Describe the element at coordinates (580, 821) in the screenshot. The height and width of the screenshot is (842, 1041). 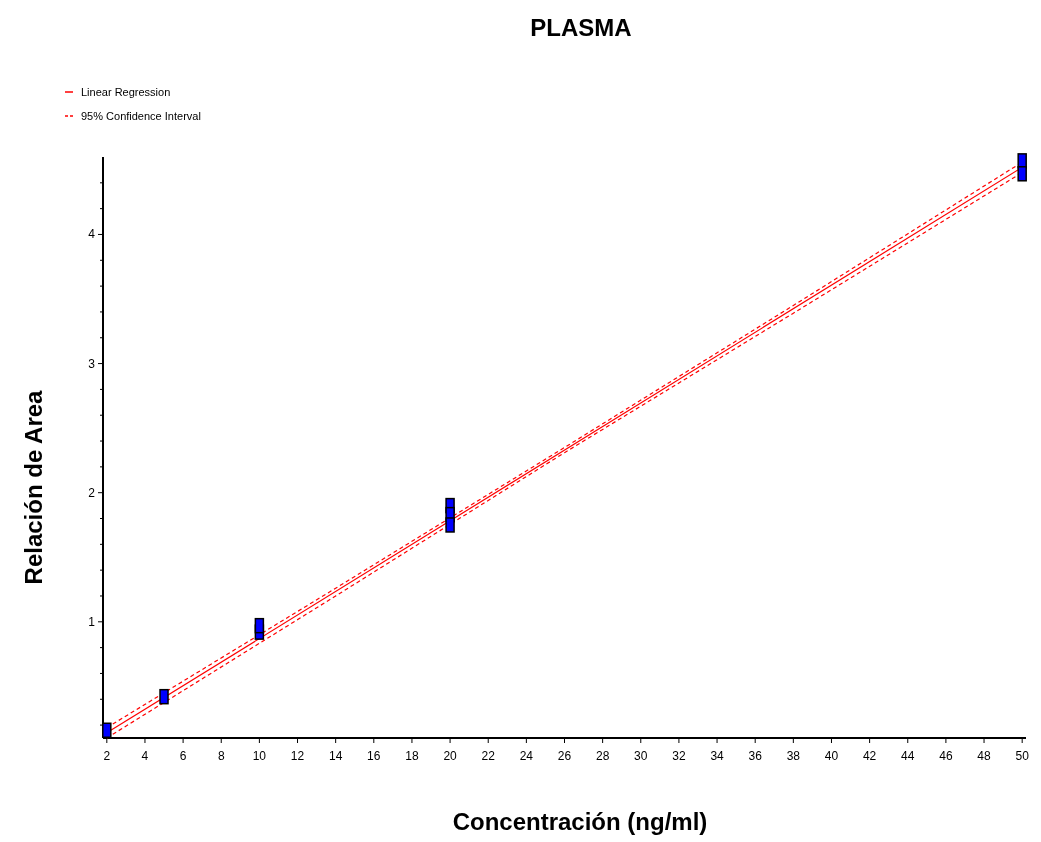
I see `x-axis-title: Concentración (ng/ml)` at that location.